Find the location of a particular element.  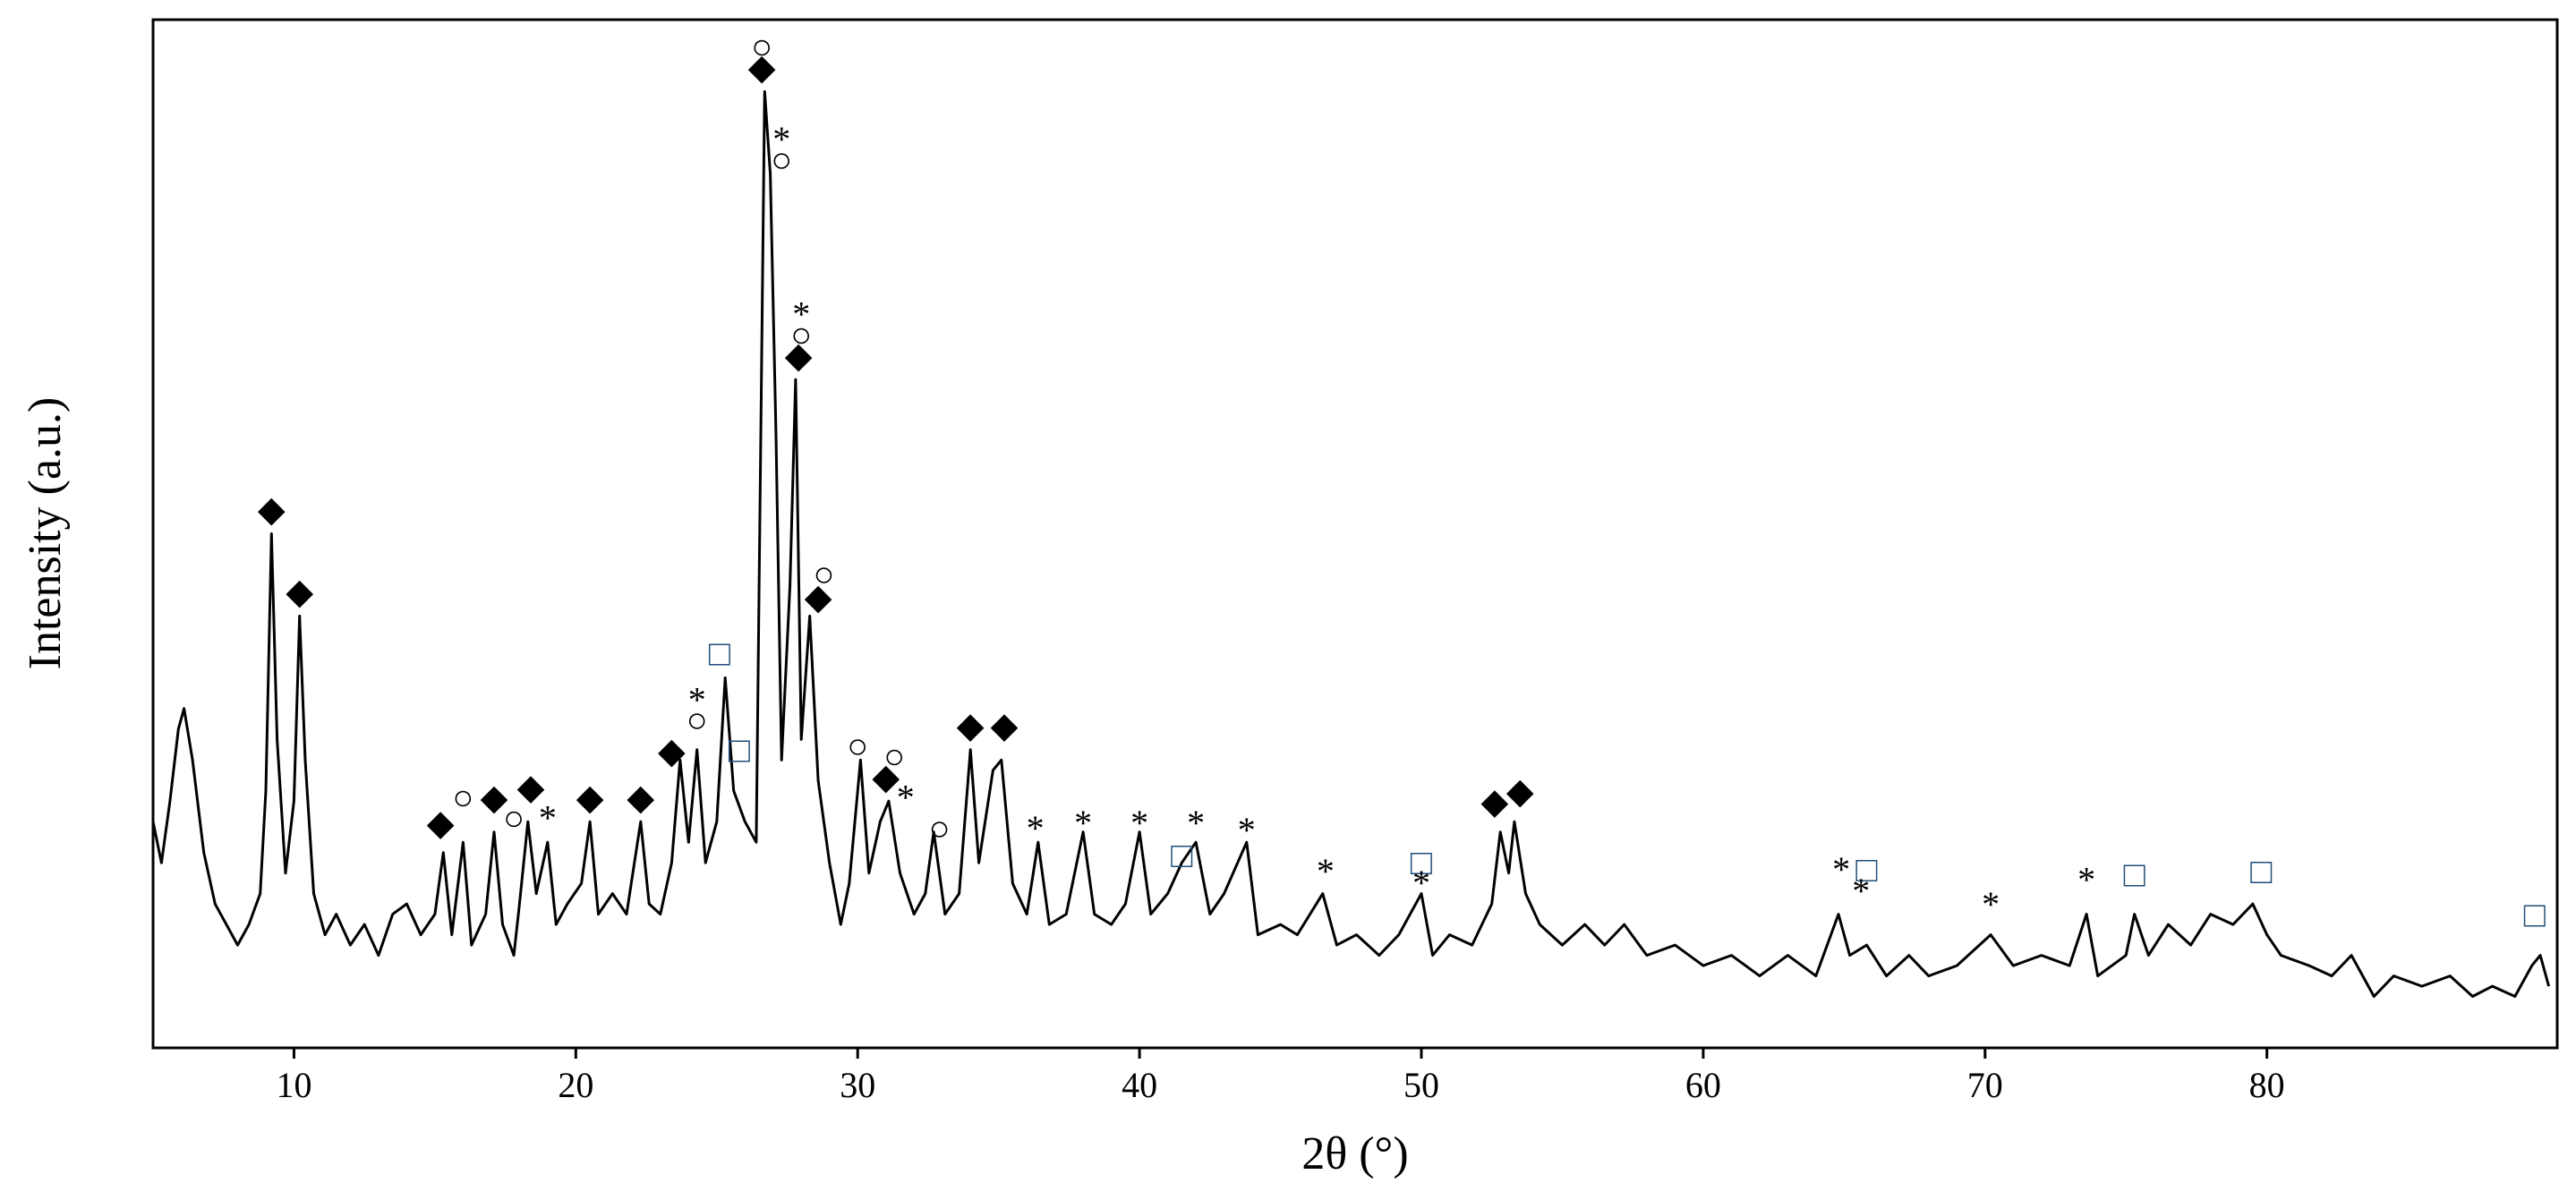

x-tick-label: 40 is located at coordinates (1139, 1085).